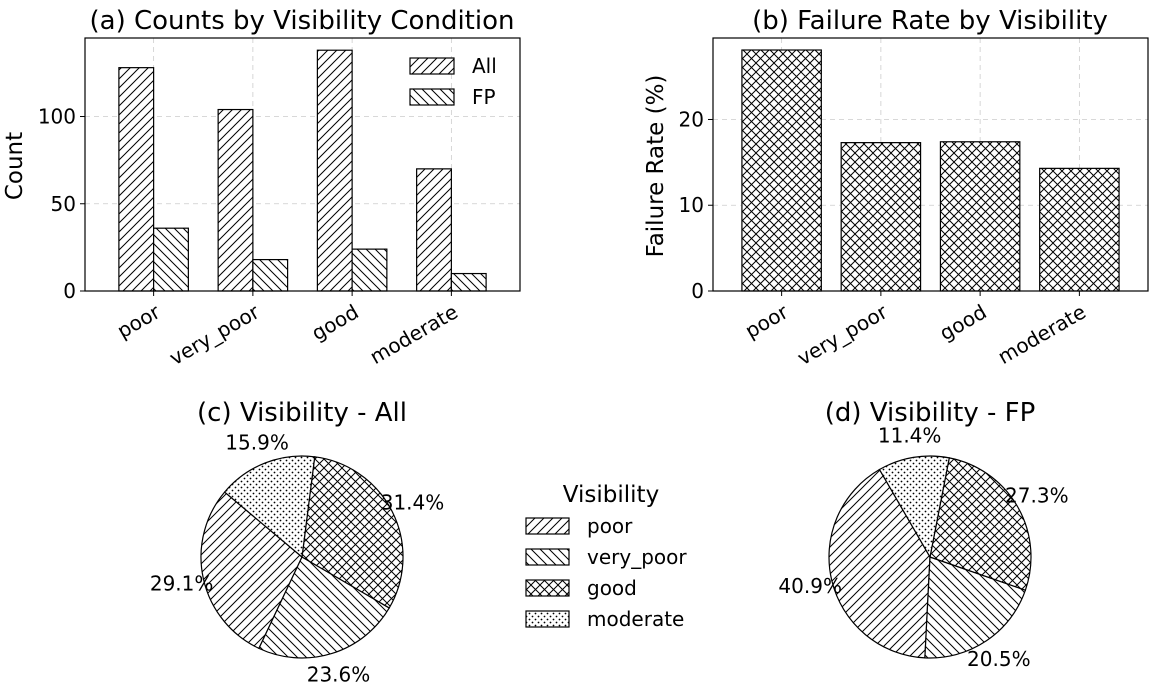  I want to click on panel-c-pct-label-very_poor: 23.6%, so click(339, 675).